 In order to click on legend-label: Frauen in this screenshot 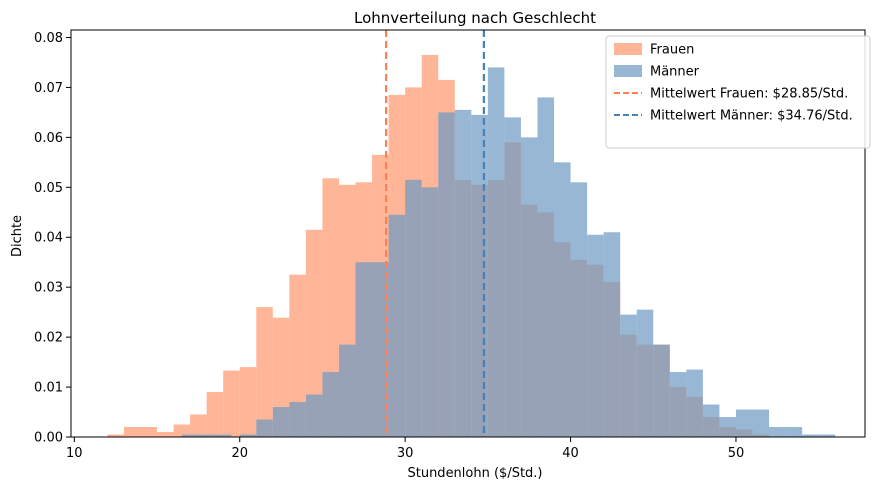, I will do `click(672, 50)`.